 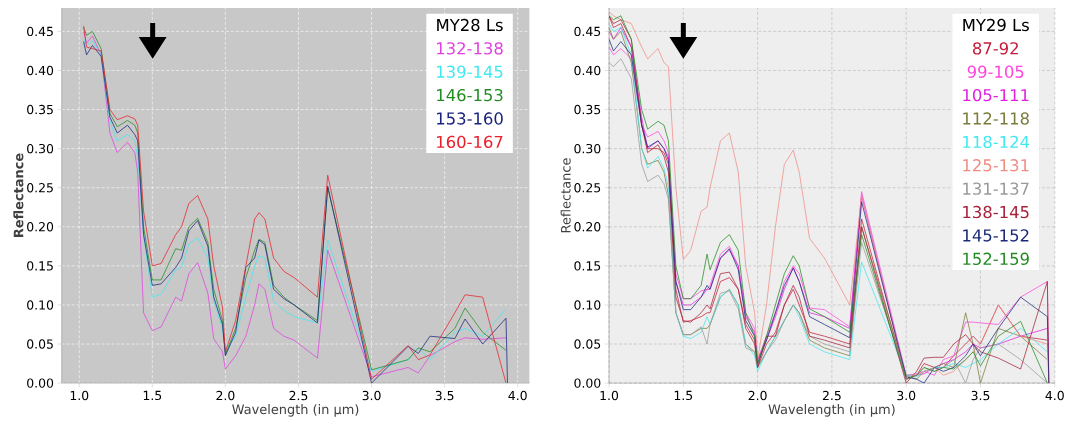 What do you see at coordinates (996, 95) in the screenshot?
I see `text: 105-111` at bounding box center [996, 95].